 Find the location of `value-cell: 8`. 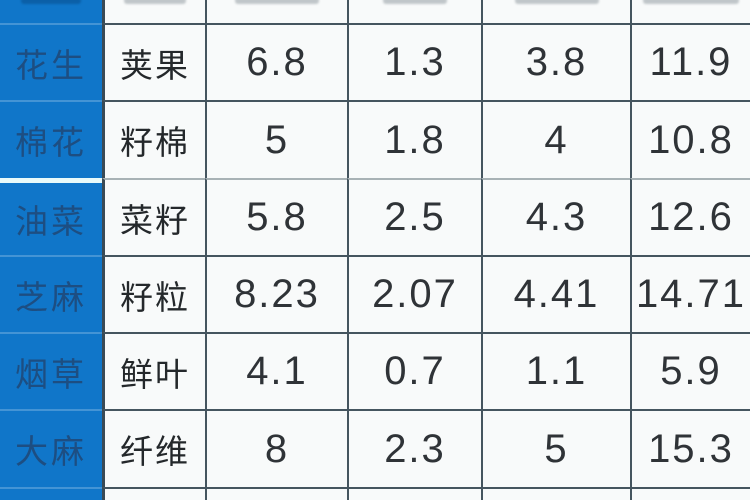

value-cell: 8 is located at coordinates (276, 448).